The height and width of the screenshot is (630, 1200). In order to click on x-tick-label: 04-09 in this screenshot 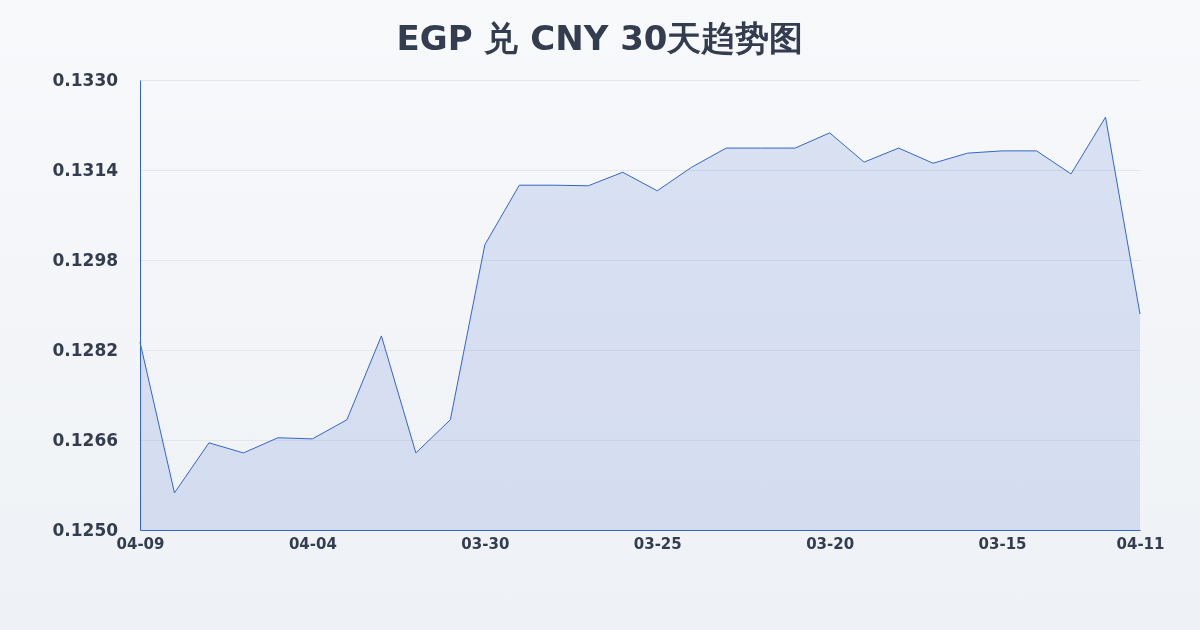, I will do `click(140, 543)`.